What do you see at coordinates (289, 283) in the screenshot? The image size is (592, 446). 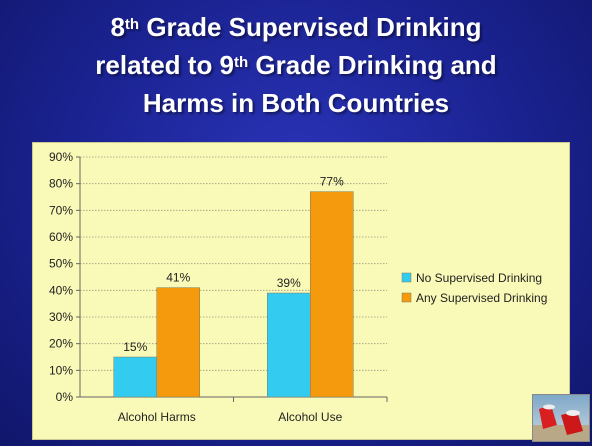 I see `data-label: 39%` at bounding box center [289, 283].